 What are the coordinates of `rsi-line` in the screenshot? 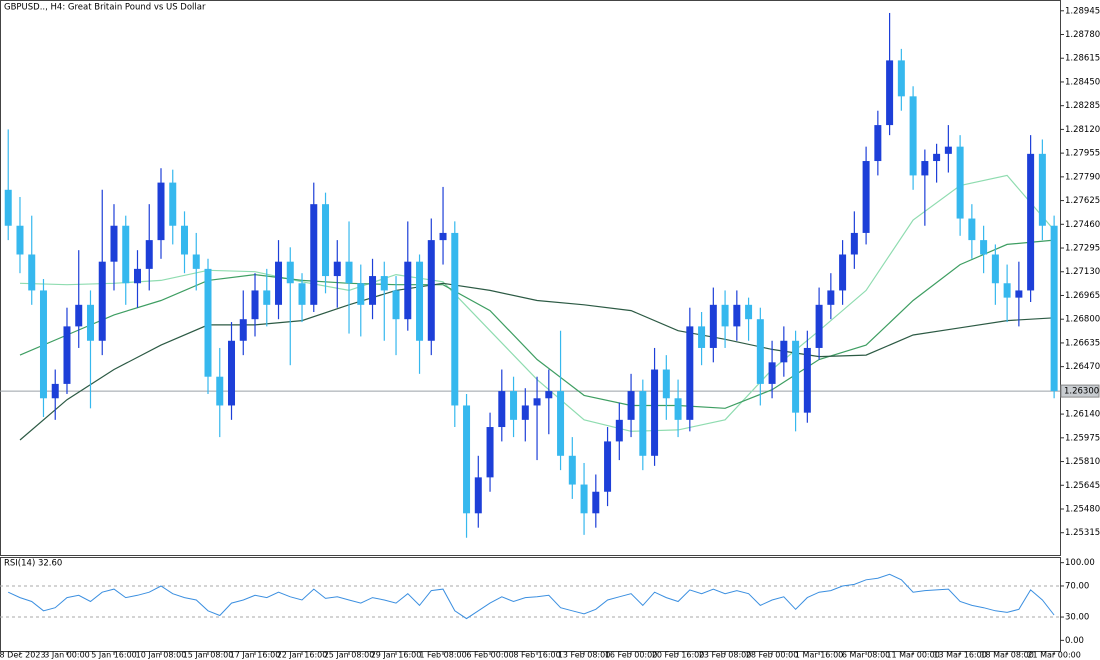 It's located at (531, 596).